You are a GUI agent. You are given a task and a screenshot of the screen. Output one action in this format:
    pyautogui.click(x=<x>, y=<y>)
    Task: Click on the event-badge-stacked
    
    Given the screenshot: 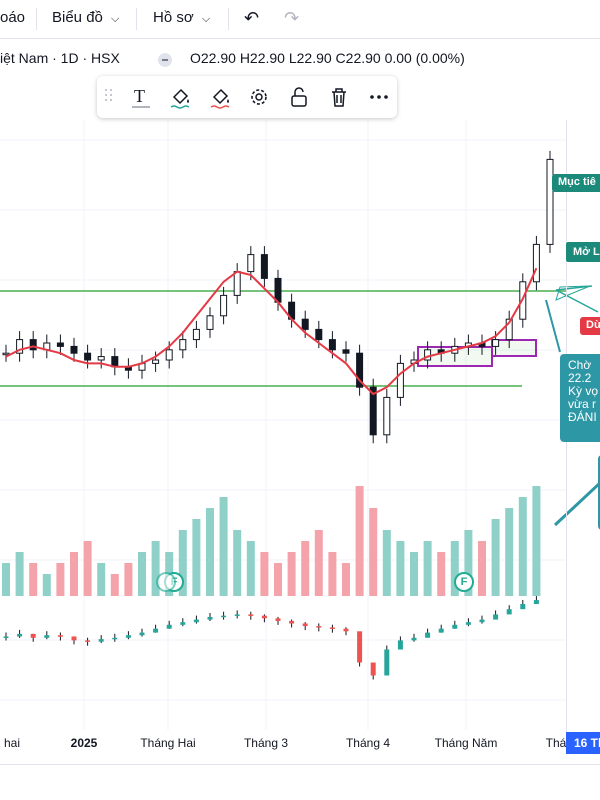 What is the action you would take?
    pyautogui.click(x=166, y=582)
    